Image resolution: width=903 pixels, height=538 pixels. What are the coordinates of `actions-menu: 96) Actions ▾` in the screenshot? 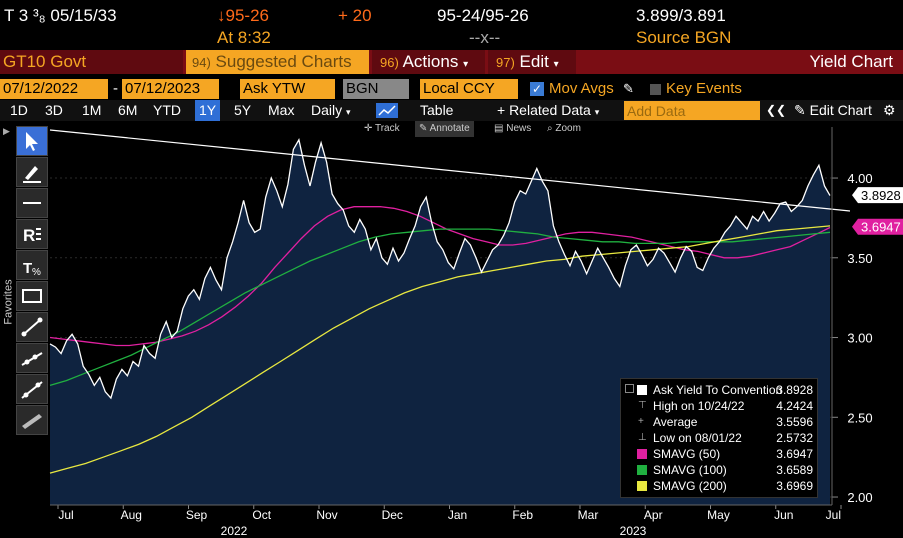 It's located at (428, 62).